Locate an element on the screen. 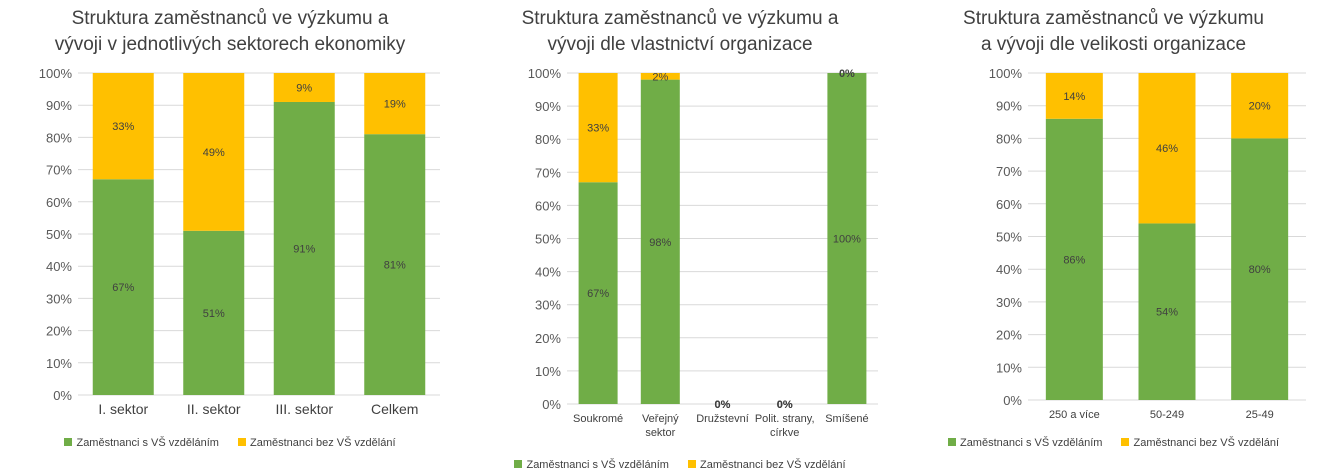  category-label: II. sektor is located at coordinates (214, 409).